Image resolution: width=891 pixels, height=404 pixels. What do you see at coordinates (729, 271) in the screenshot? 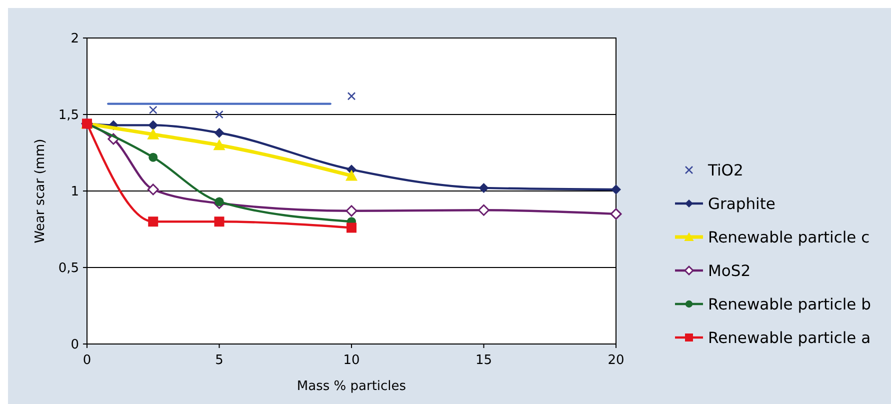
I see `legend-label: MoS2` at bounding box center [729, 271].